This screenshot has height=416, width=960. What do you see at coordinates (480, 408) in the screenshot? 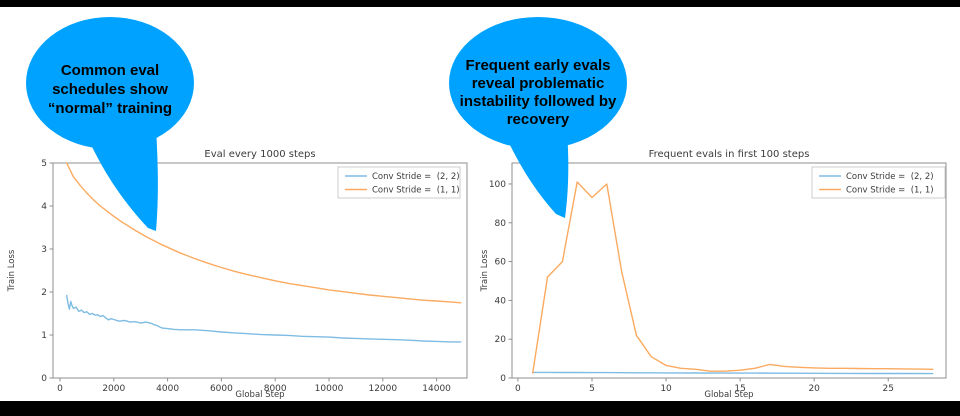
I see `bottom-black-bar` at bounding box center [480, 408].